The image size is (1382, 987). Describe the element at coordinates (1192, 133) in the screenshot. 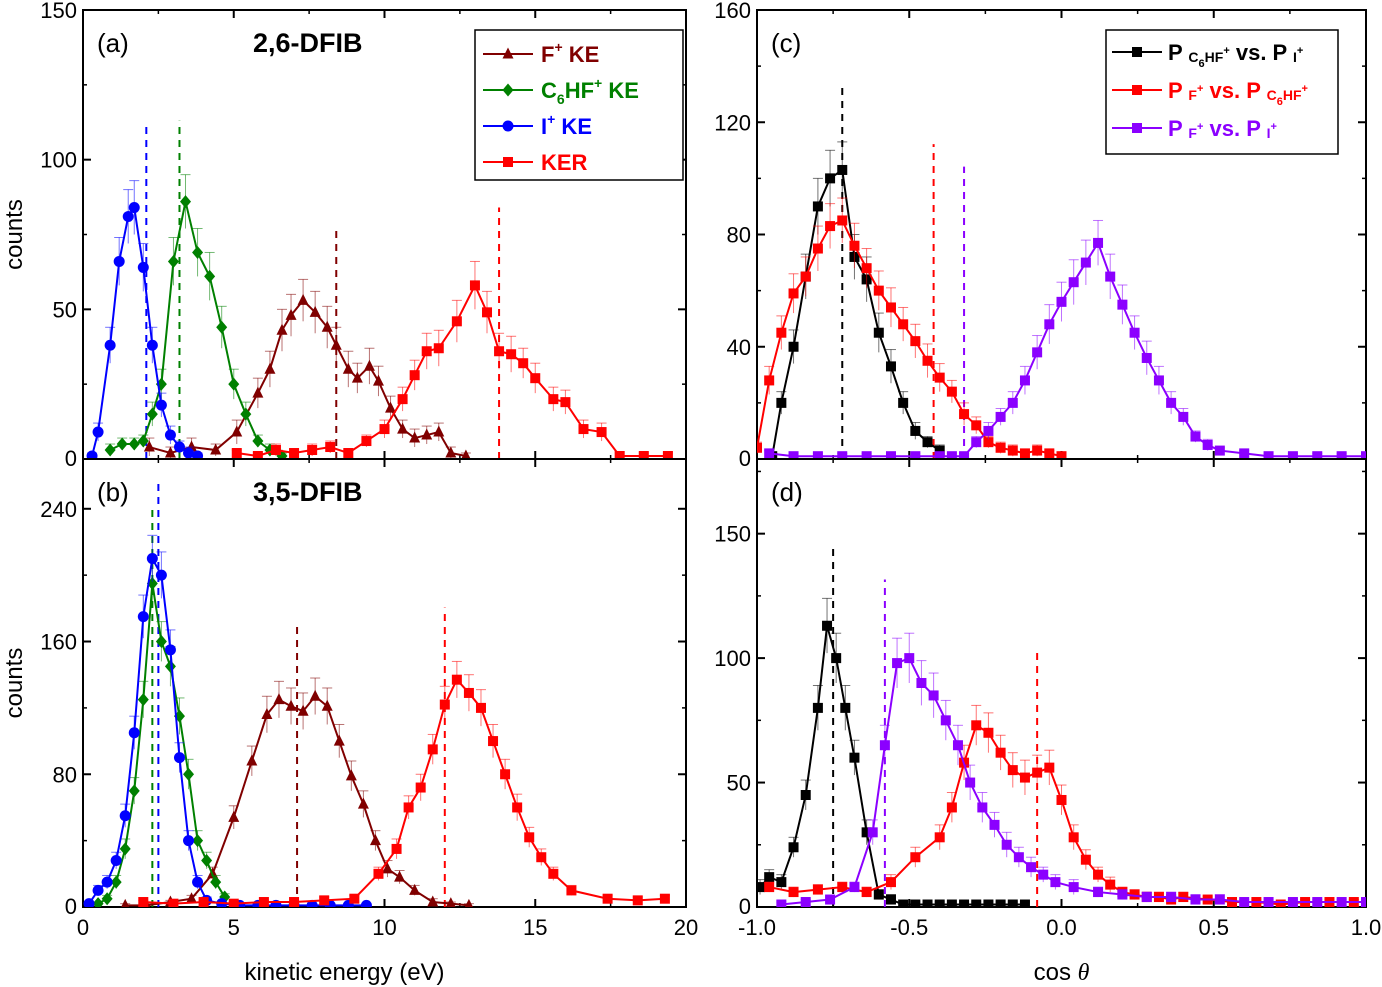

I see `legend-text-part: F` at that location.